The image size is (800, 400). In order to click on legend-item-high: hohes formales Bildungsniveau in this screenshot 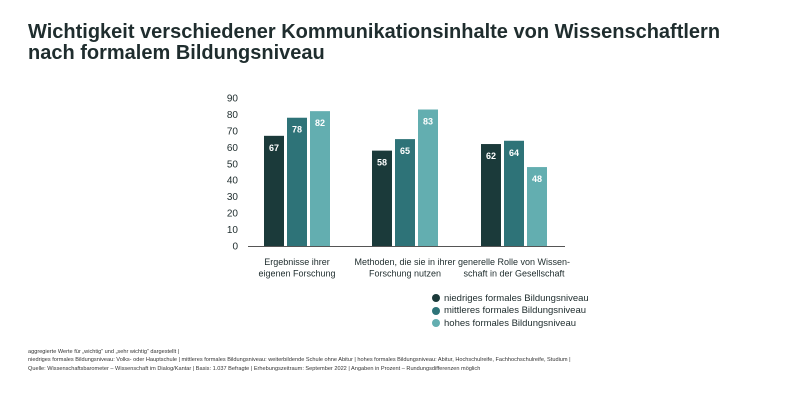, I will do `click(510, 323)`.